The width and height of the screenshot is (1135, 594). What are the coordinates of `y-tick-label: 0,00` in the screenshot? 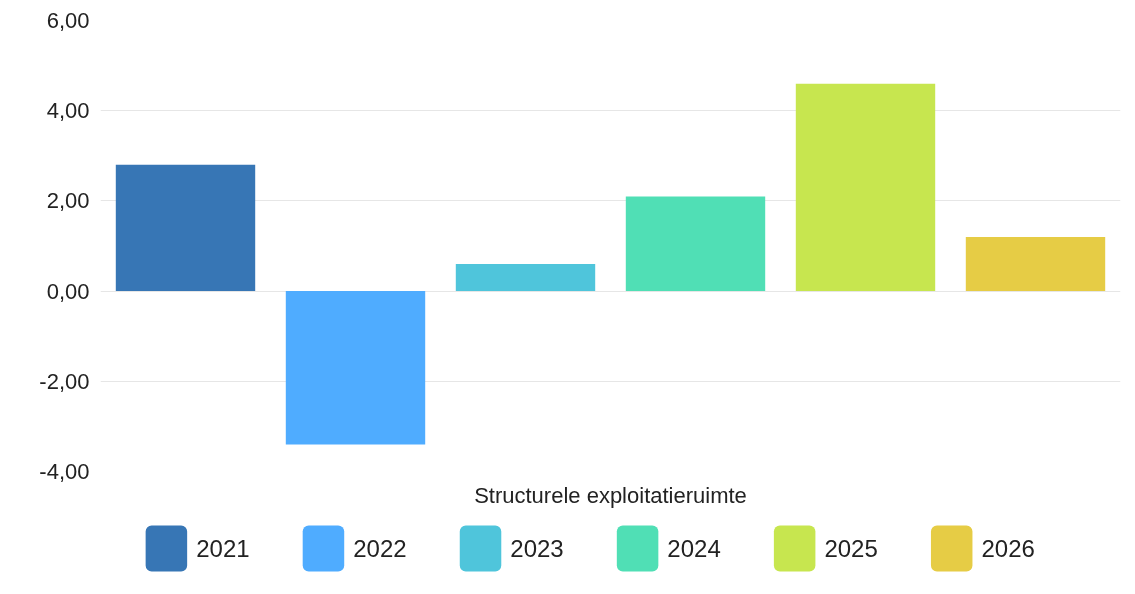 It's located at (68, 291).